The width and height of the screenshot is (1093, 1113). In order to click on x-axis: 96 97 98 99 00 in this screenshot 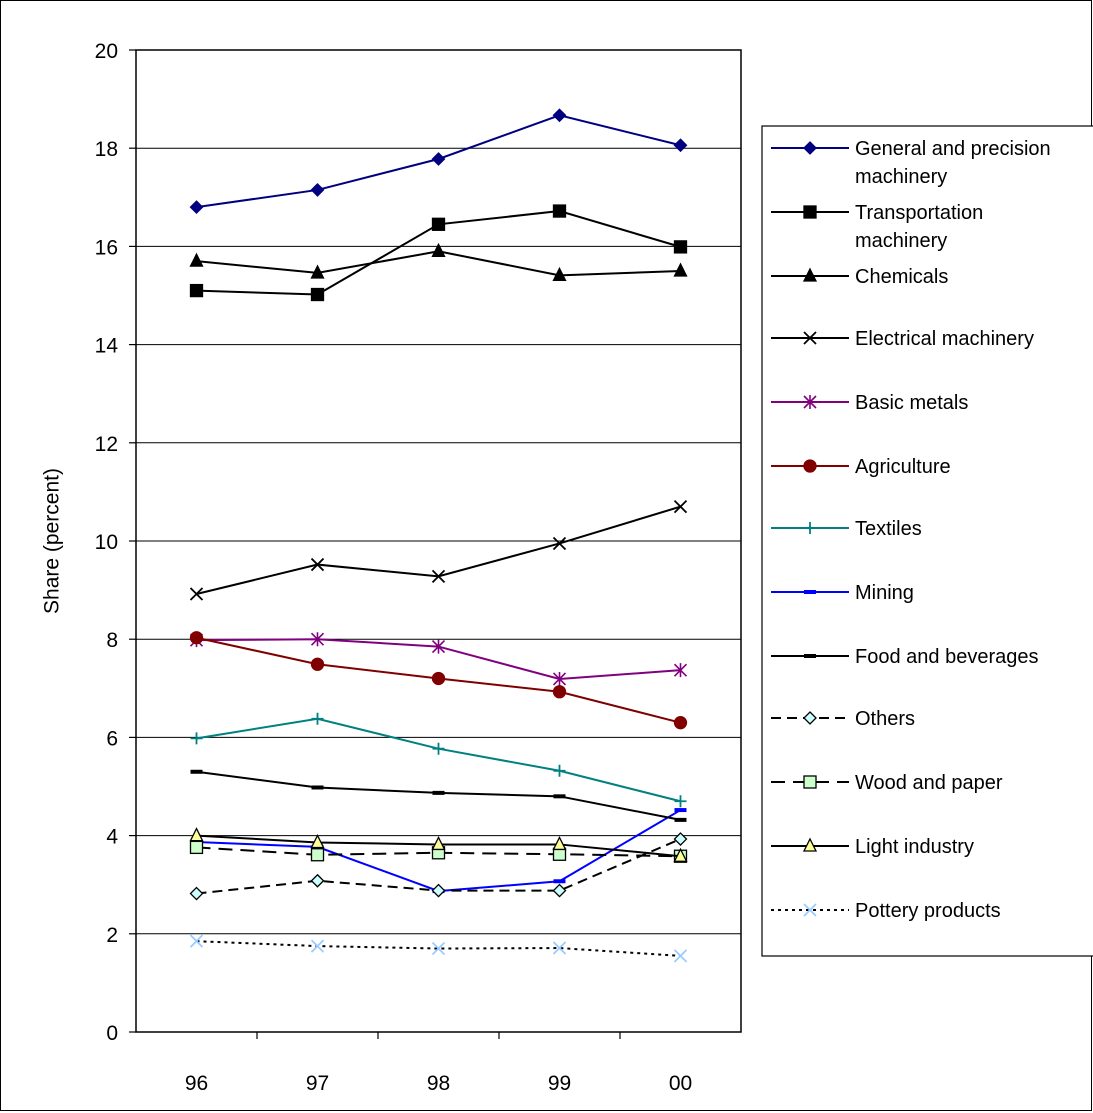, I will do `click(438, 1063)`.